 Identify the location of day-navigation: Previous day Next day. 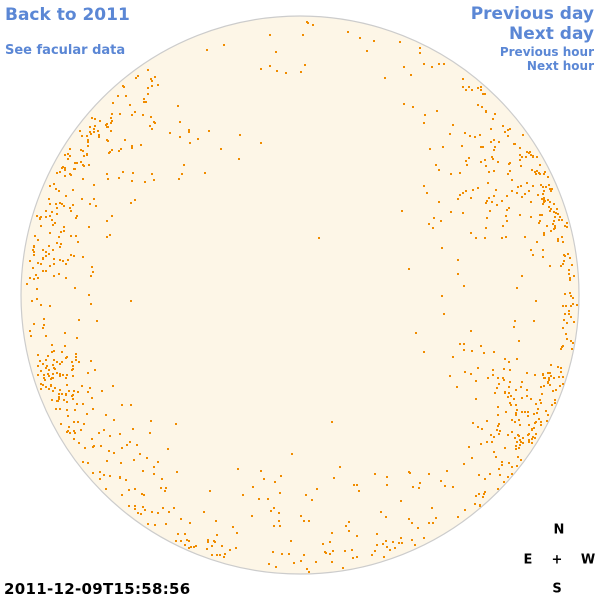
(532, 24).